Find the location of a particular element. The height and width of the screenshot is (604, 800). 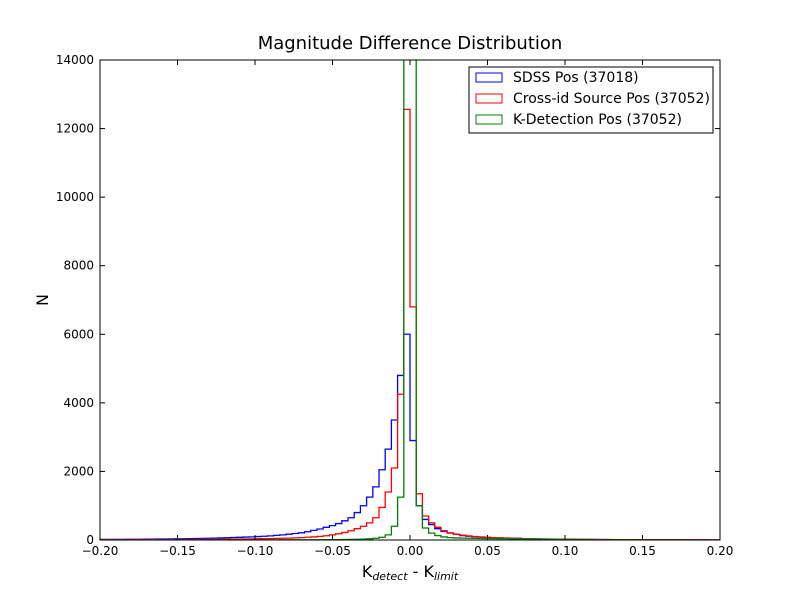

y-tick-label: 0 is located at coordinates (90, 540).